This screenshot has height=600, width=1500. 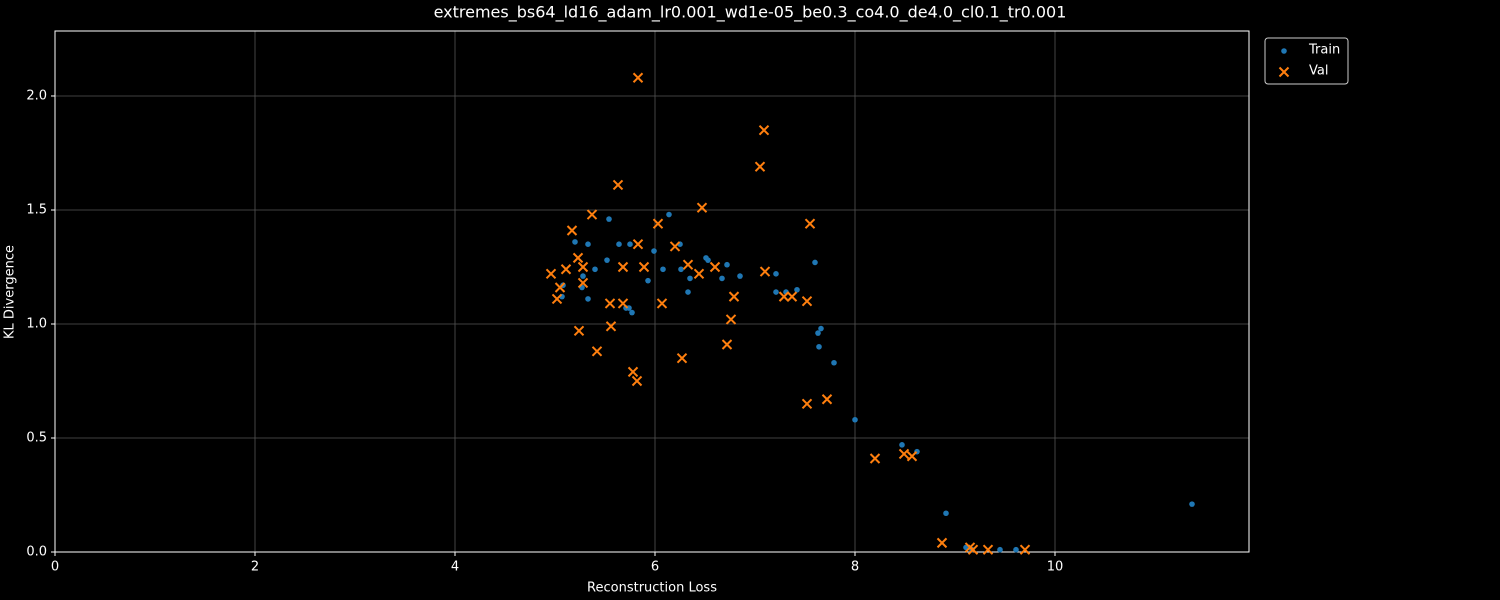 What do you see at coordinates (1324, 50) in the screenshot?
I see `legend-label: Train` at bounding box center [1324, 50].